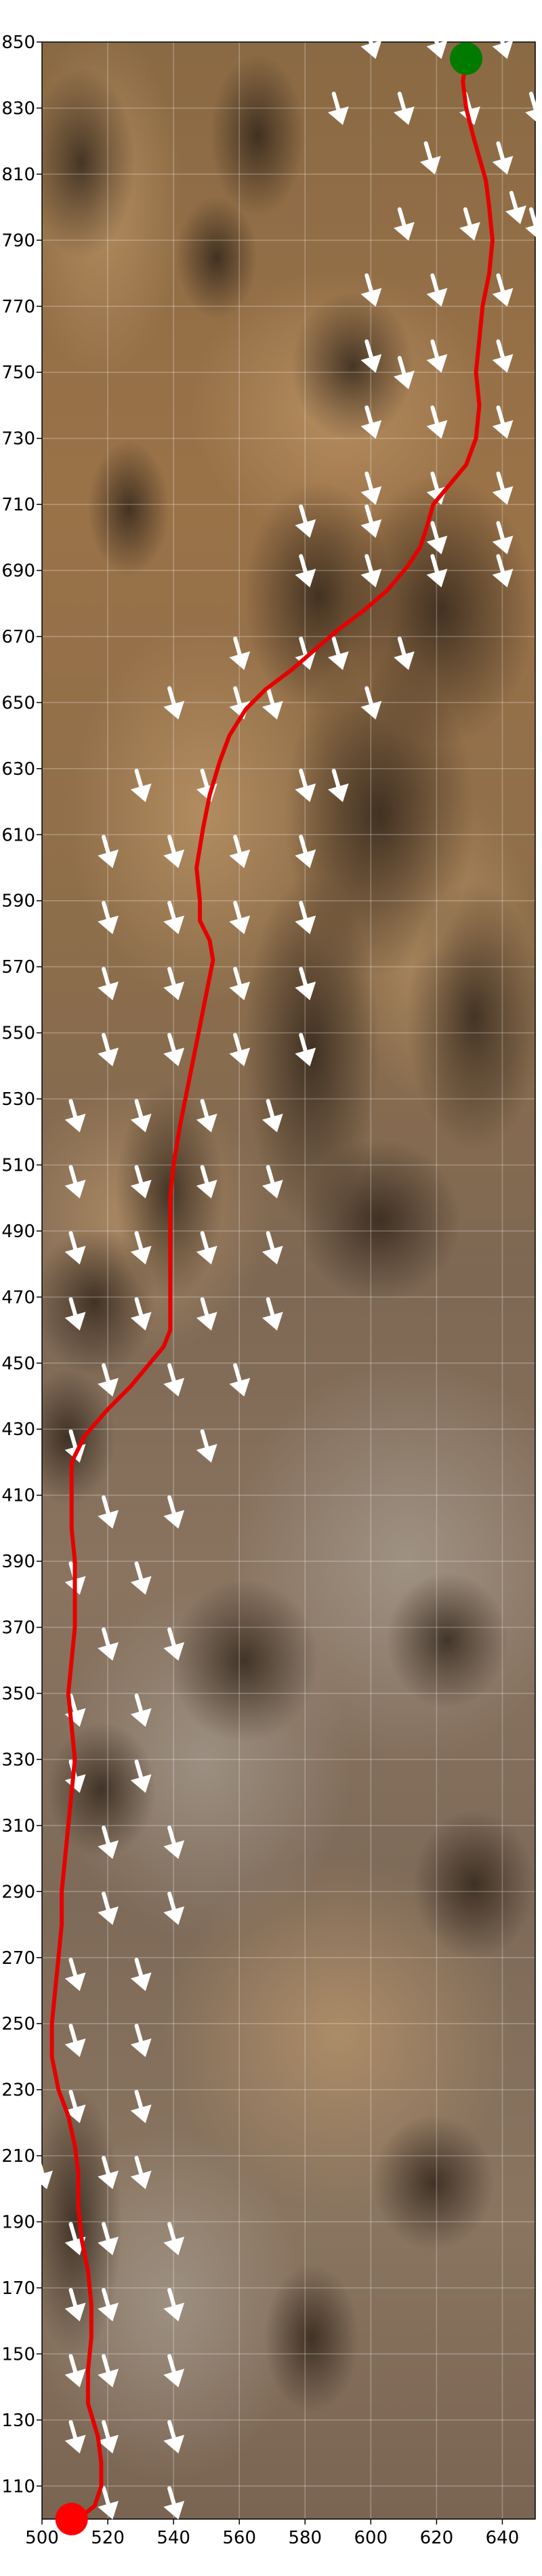  What do you see at coordinates (18, 1034) in the screenshot?
I see `y-tick-label: 550` at bounding box center [18, 1034].